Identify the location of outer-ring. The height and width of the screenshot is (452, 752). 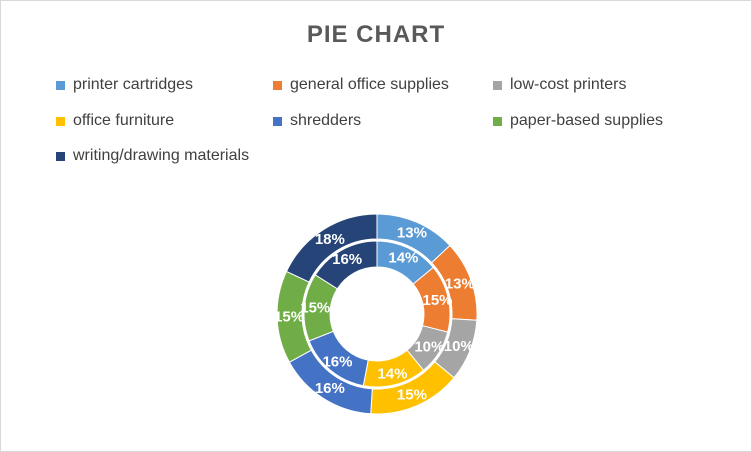
(377, 314).